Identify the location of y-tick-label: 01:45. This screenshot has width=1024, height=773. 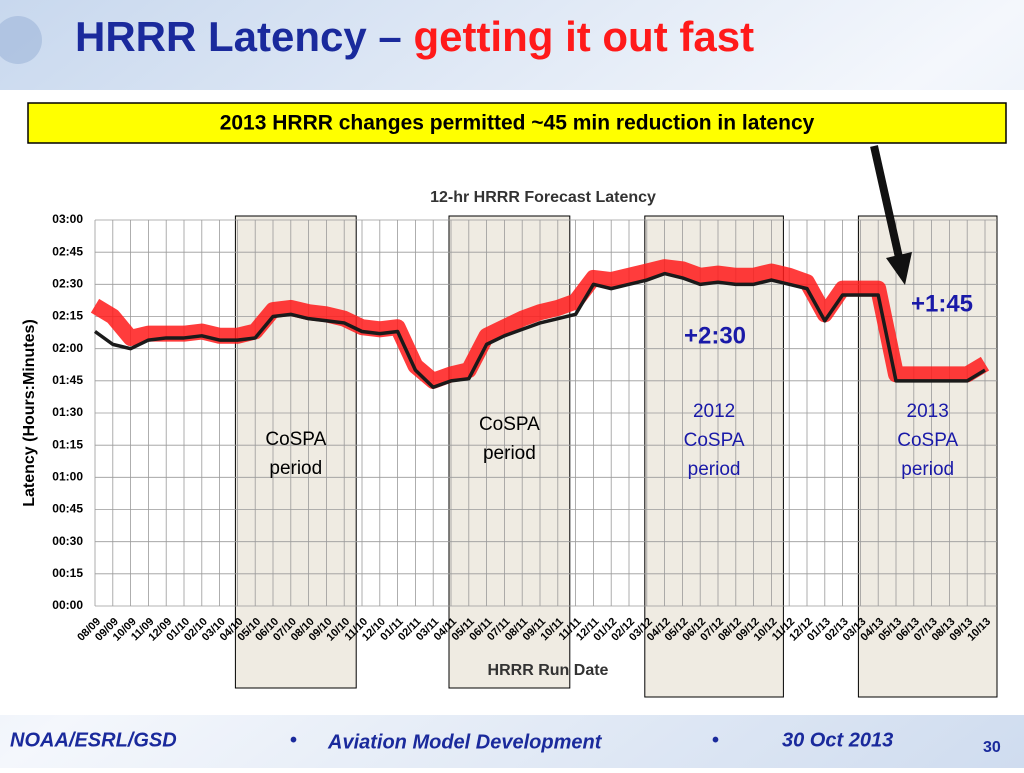
(67, 380).